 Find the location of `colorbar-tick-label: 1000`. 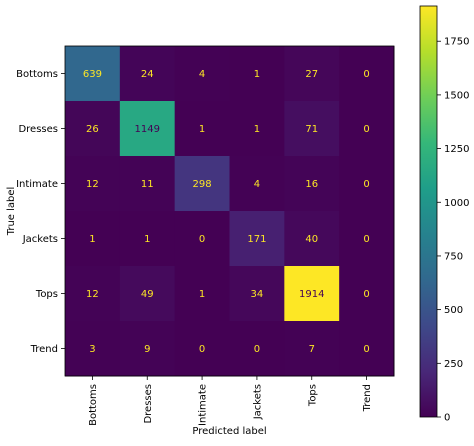

colorbar-tick-label: 1000 is located at coordinates (456, 203).